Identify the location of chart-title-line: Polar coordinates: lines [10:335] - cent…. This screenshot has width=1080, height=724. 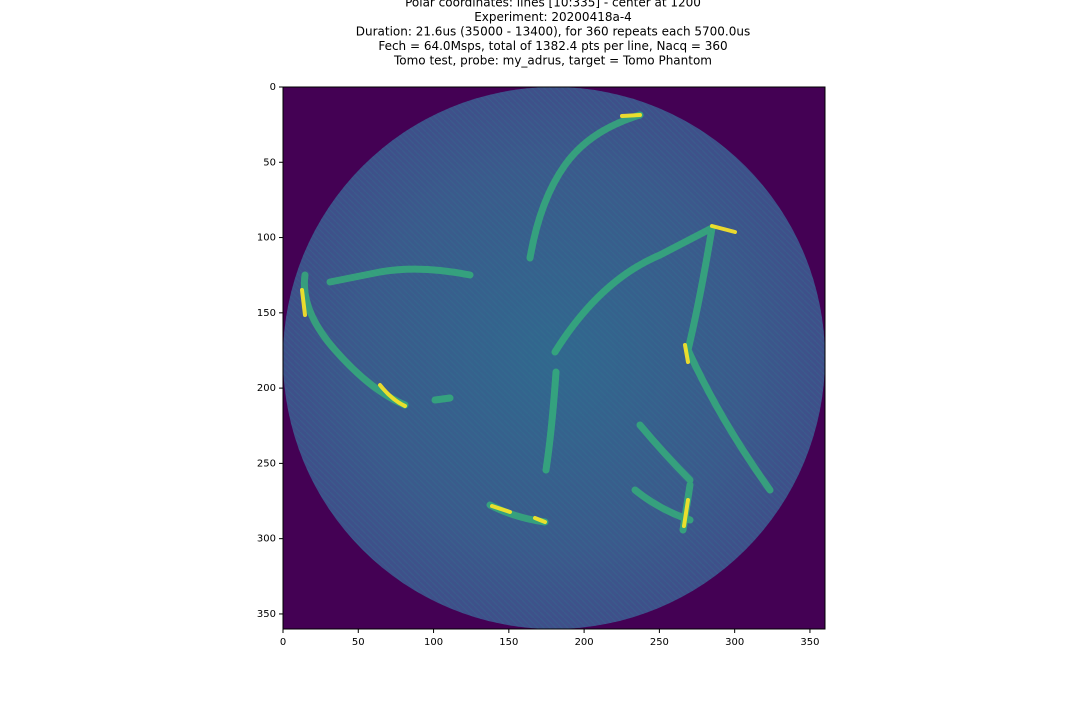
(553, 5).